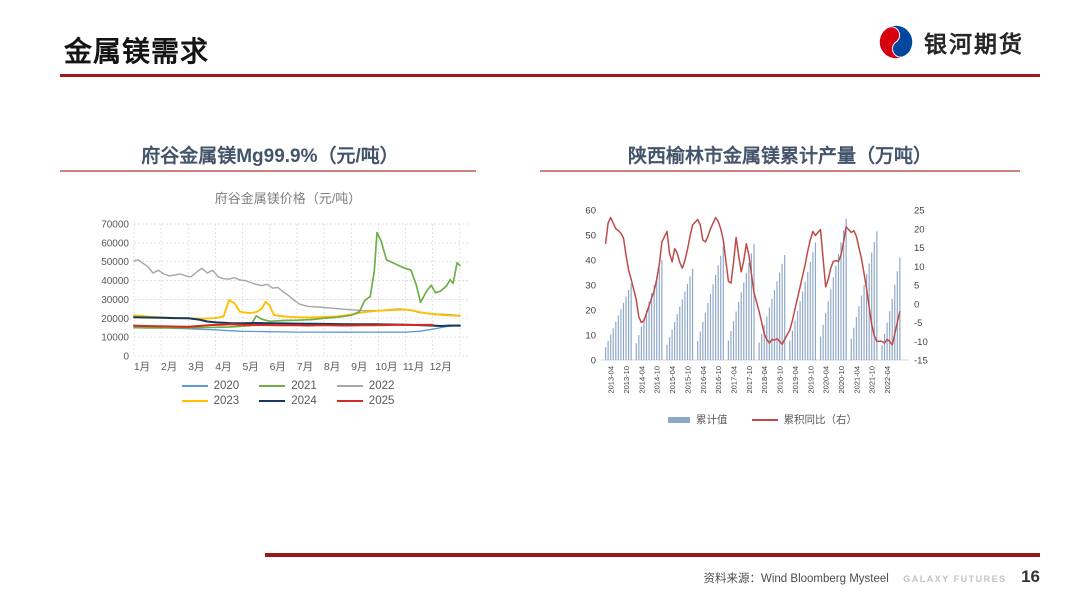 This screenshot has height=608, width=1080. I want to click on x-tick-label: 2018-10, so click(780, 380).